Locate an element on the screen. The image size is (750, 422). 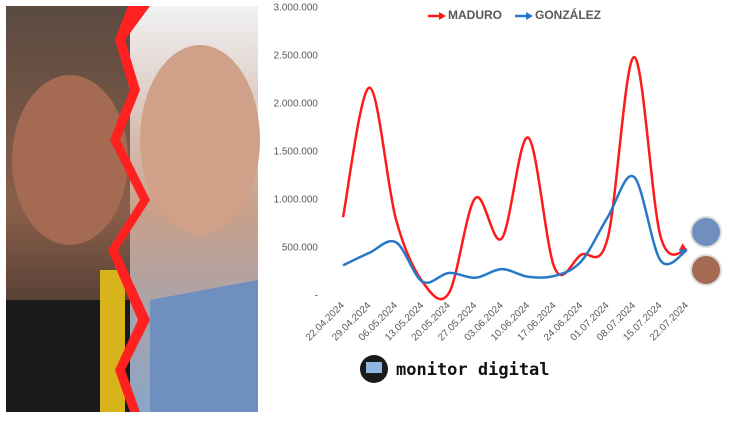
y-tick-label: 1.000.000 is located at coordinates (296, 200).